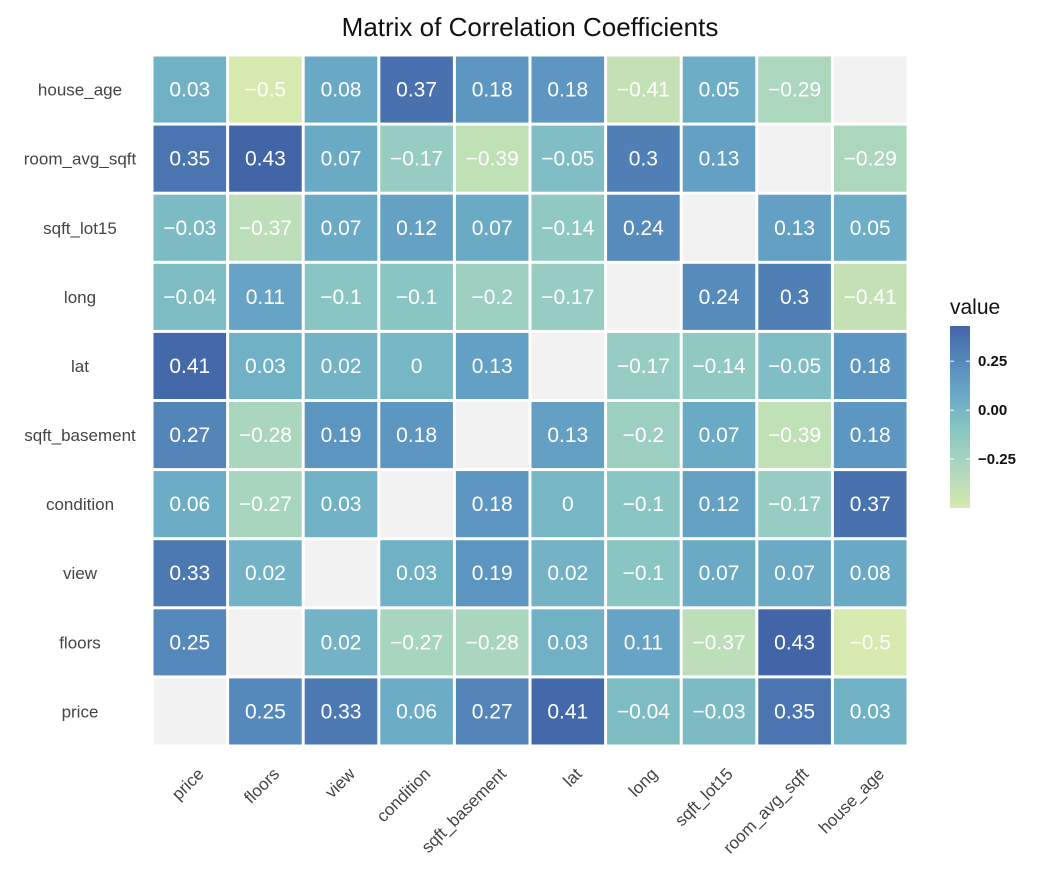 The height and width of the screenshot is (880, 1050). What do you see at coordinates (265, 159) in the screenshot?
I see `cell-value-label: 0.43` at bounding box center [265, 159].